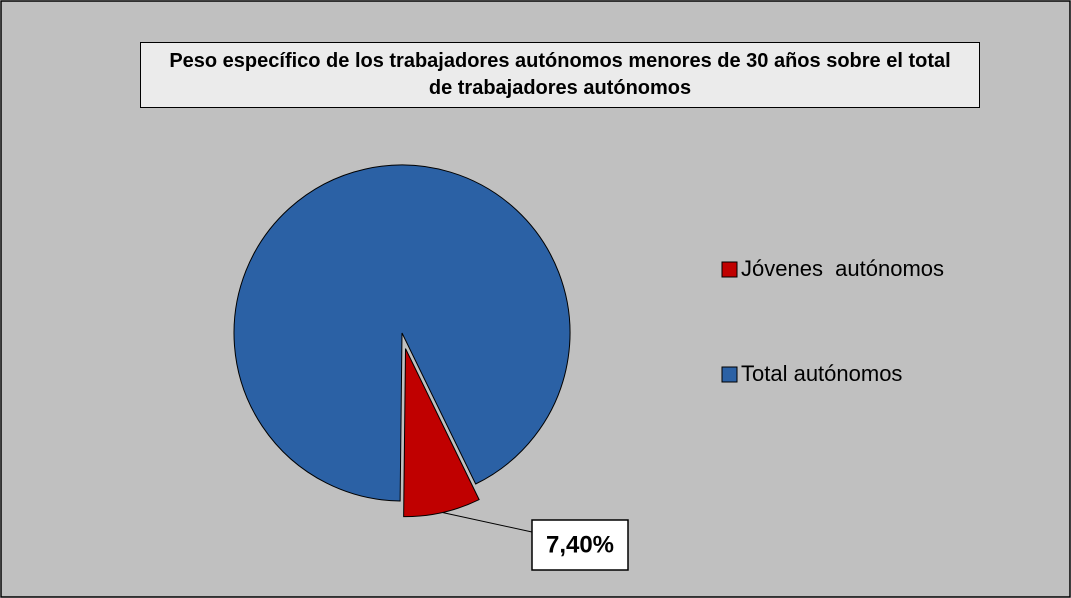 The image size is (1071, 598). Describe the element at coordinates (487, 522) in the screenshot. I see `leader-line` at that location.